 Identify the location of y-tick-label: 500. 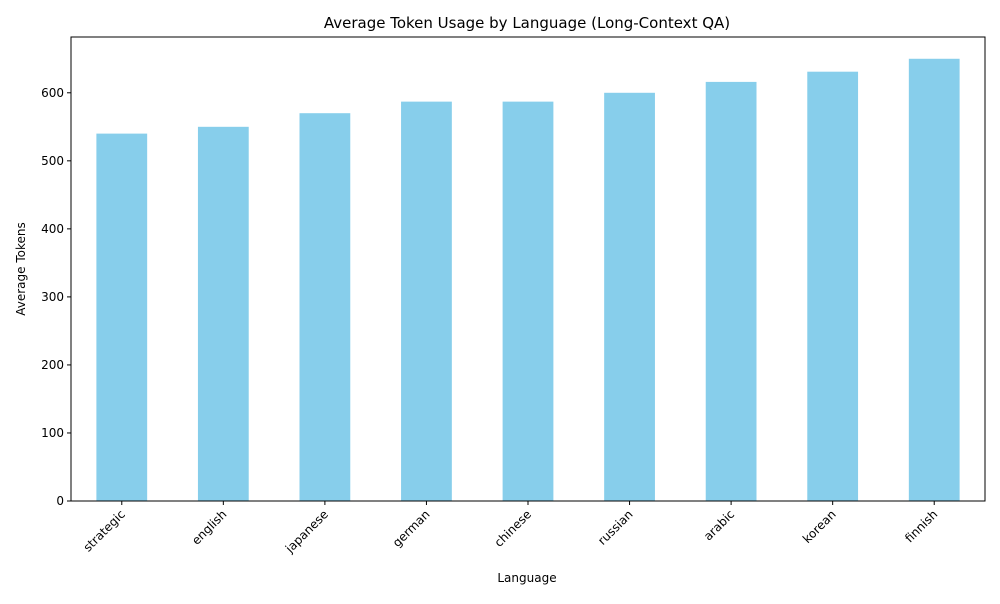
(52, 161).